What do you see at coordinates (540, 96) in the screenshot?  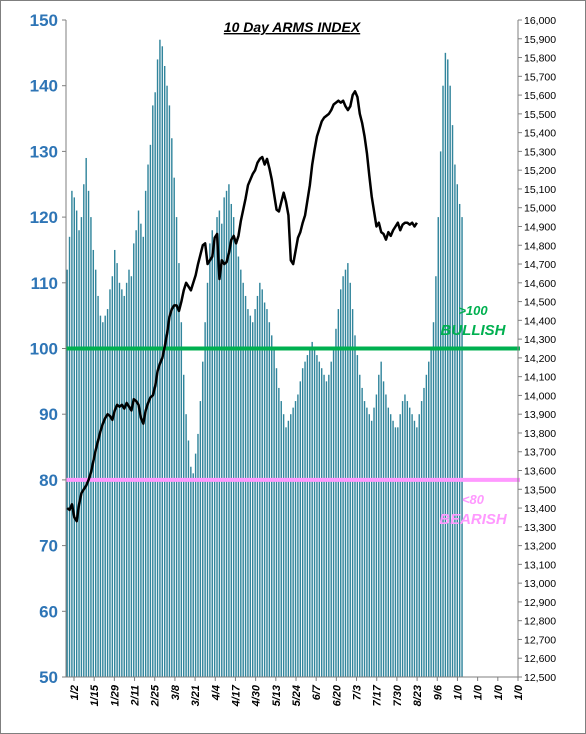 I see `right-axis-tick-label: 15,600` at bounding box center [540, 96].